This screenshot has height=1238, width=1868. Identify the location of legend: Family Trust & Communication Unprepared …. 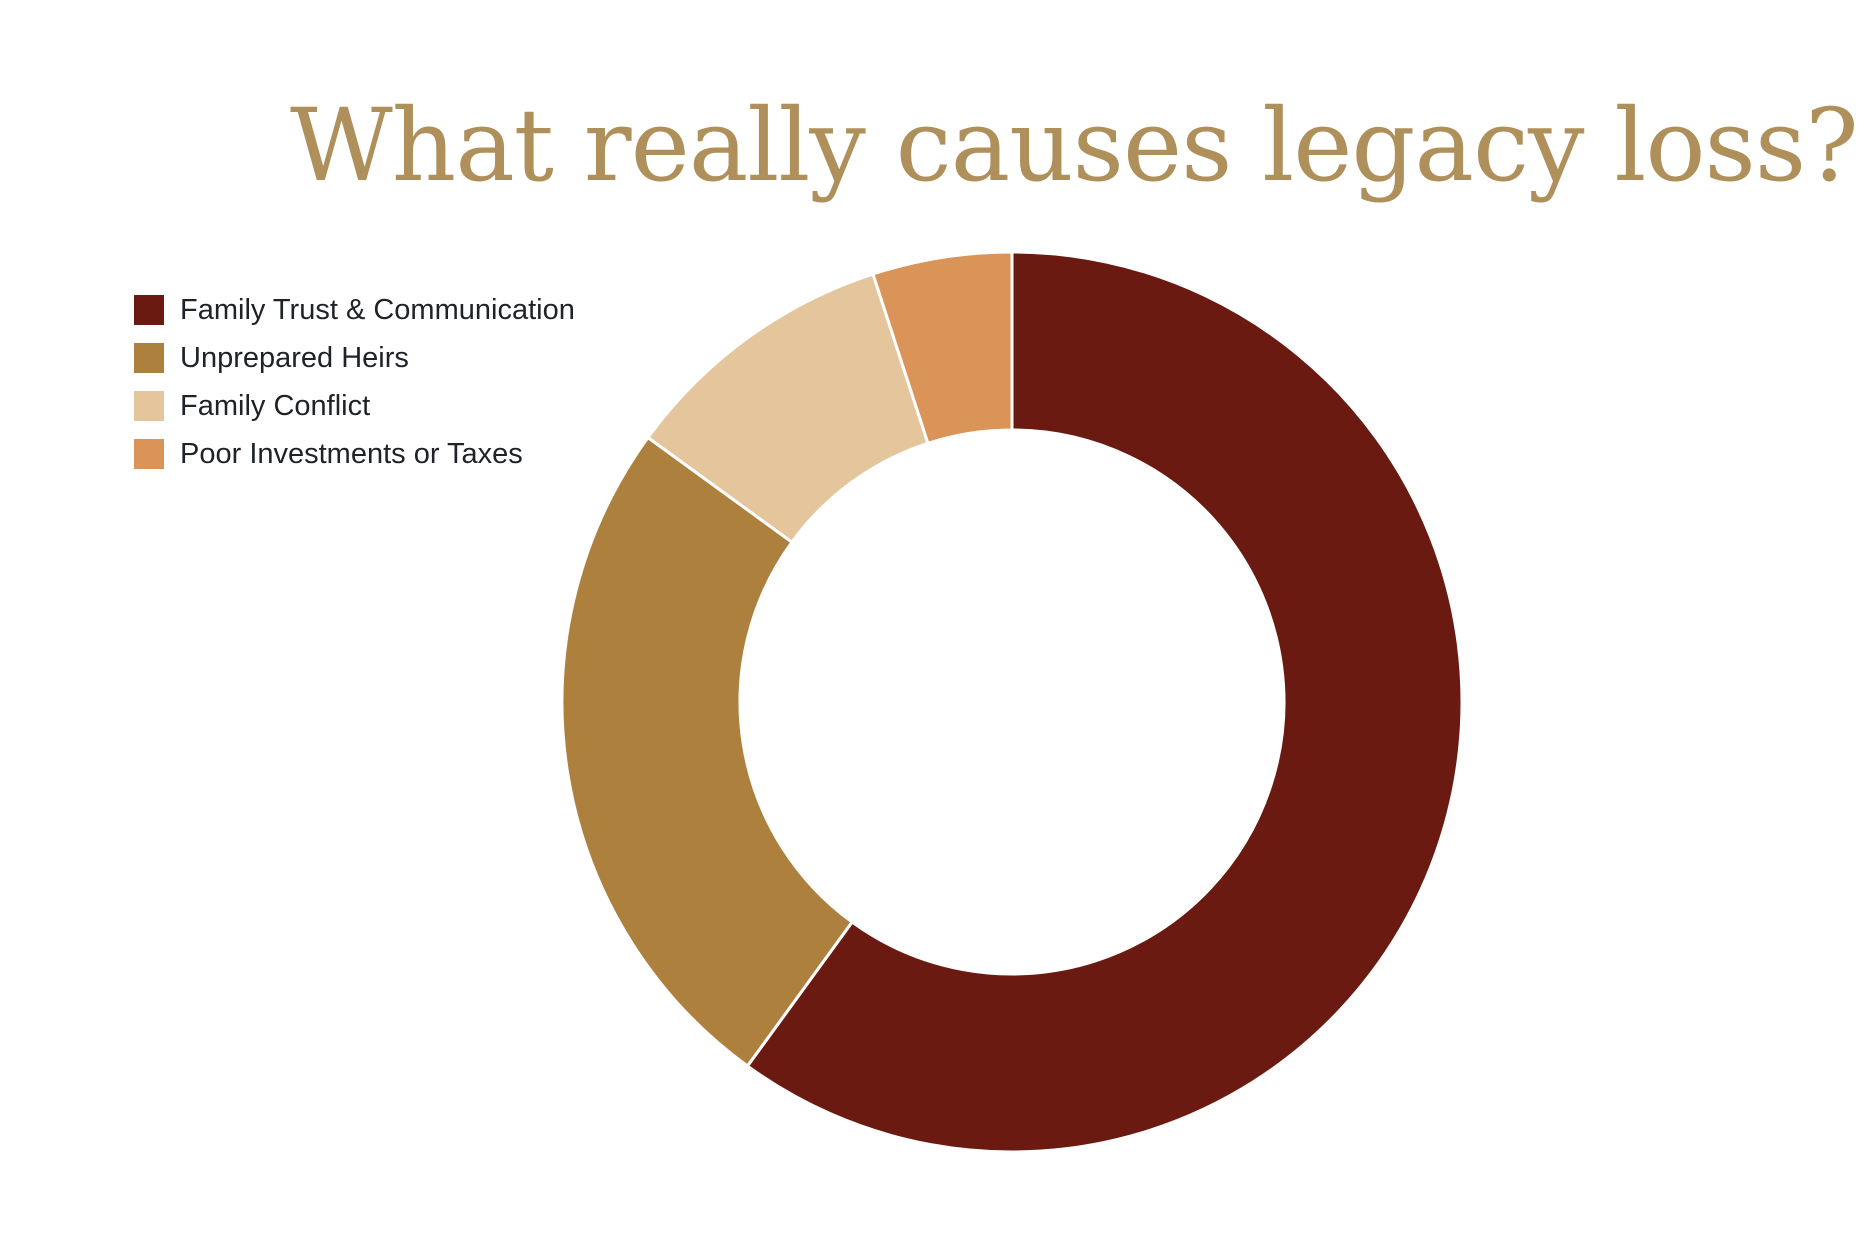
(354, 382).